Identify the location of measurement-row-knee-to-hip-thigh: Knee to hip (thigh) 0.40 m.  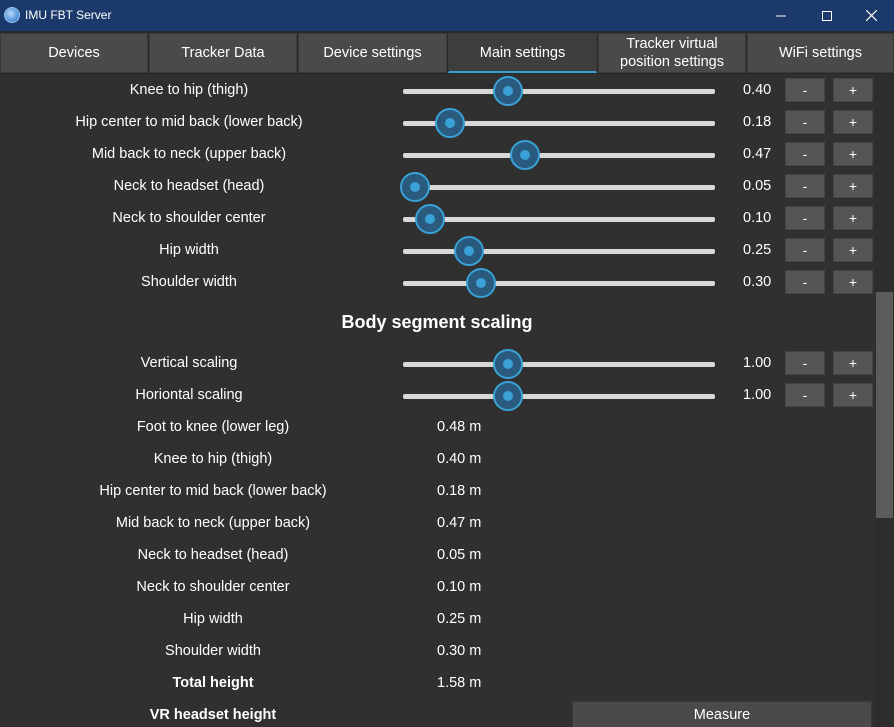
(437, 459).